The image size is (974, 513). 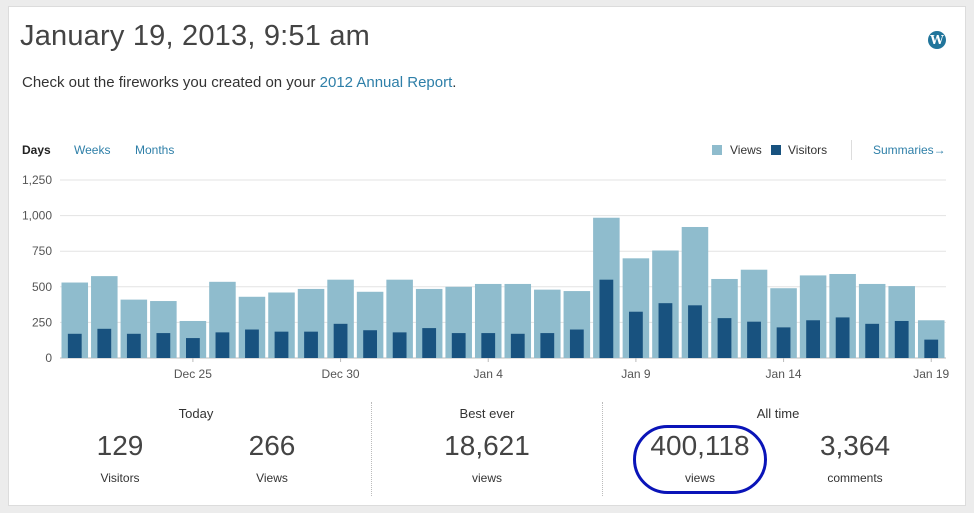 I want to click on y-tick-label: 250, so click(x=42, y=322).